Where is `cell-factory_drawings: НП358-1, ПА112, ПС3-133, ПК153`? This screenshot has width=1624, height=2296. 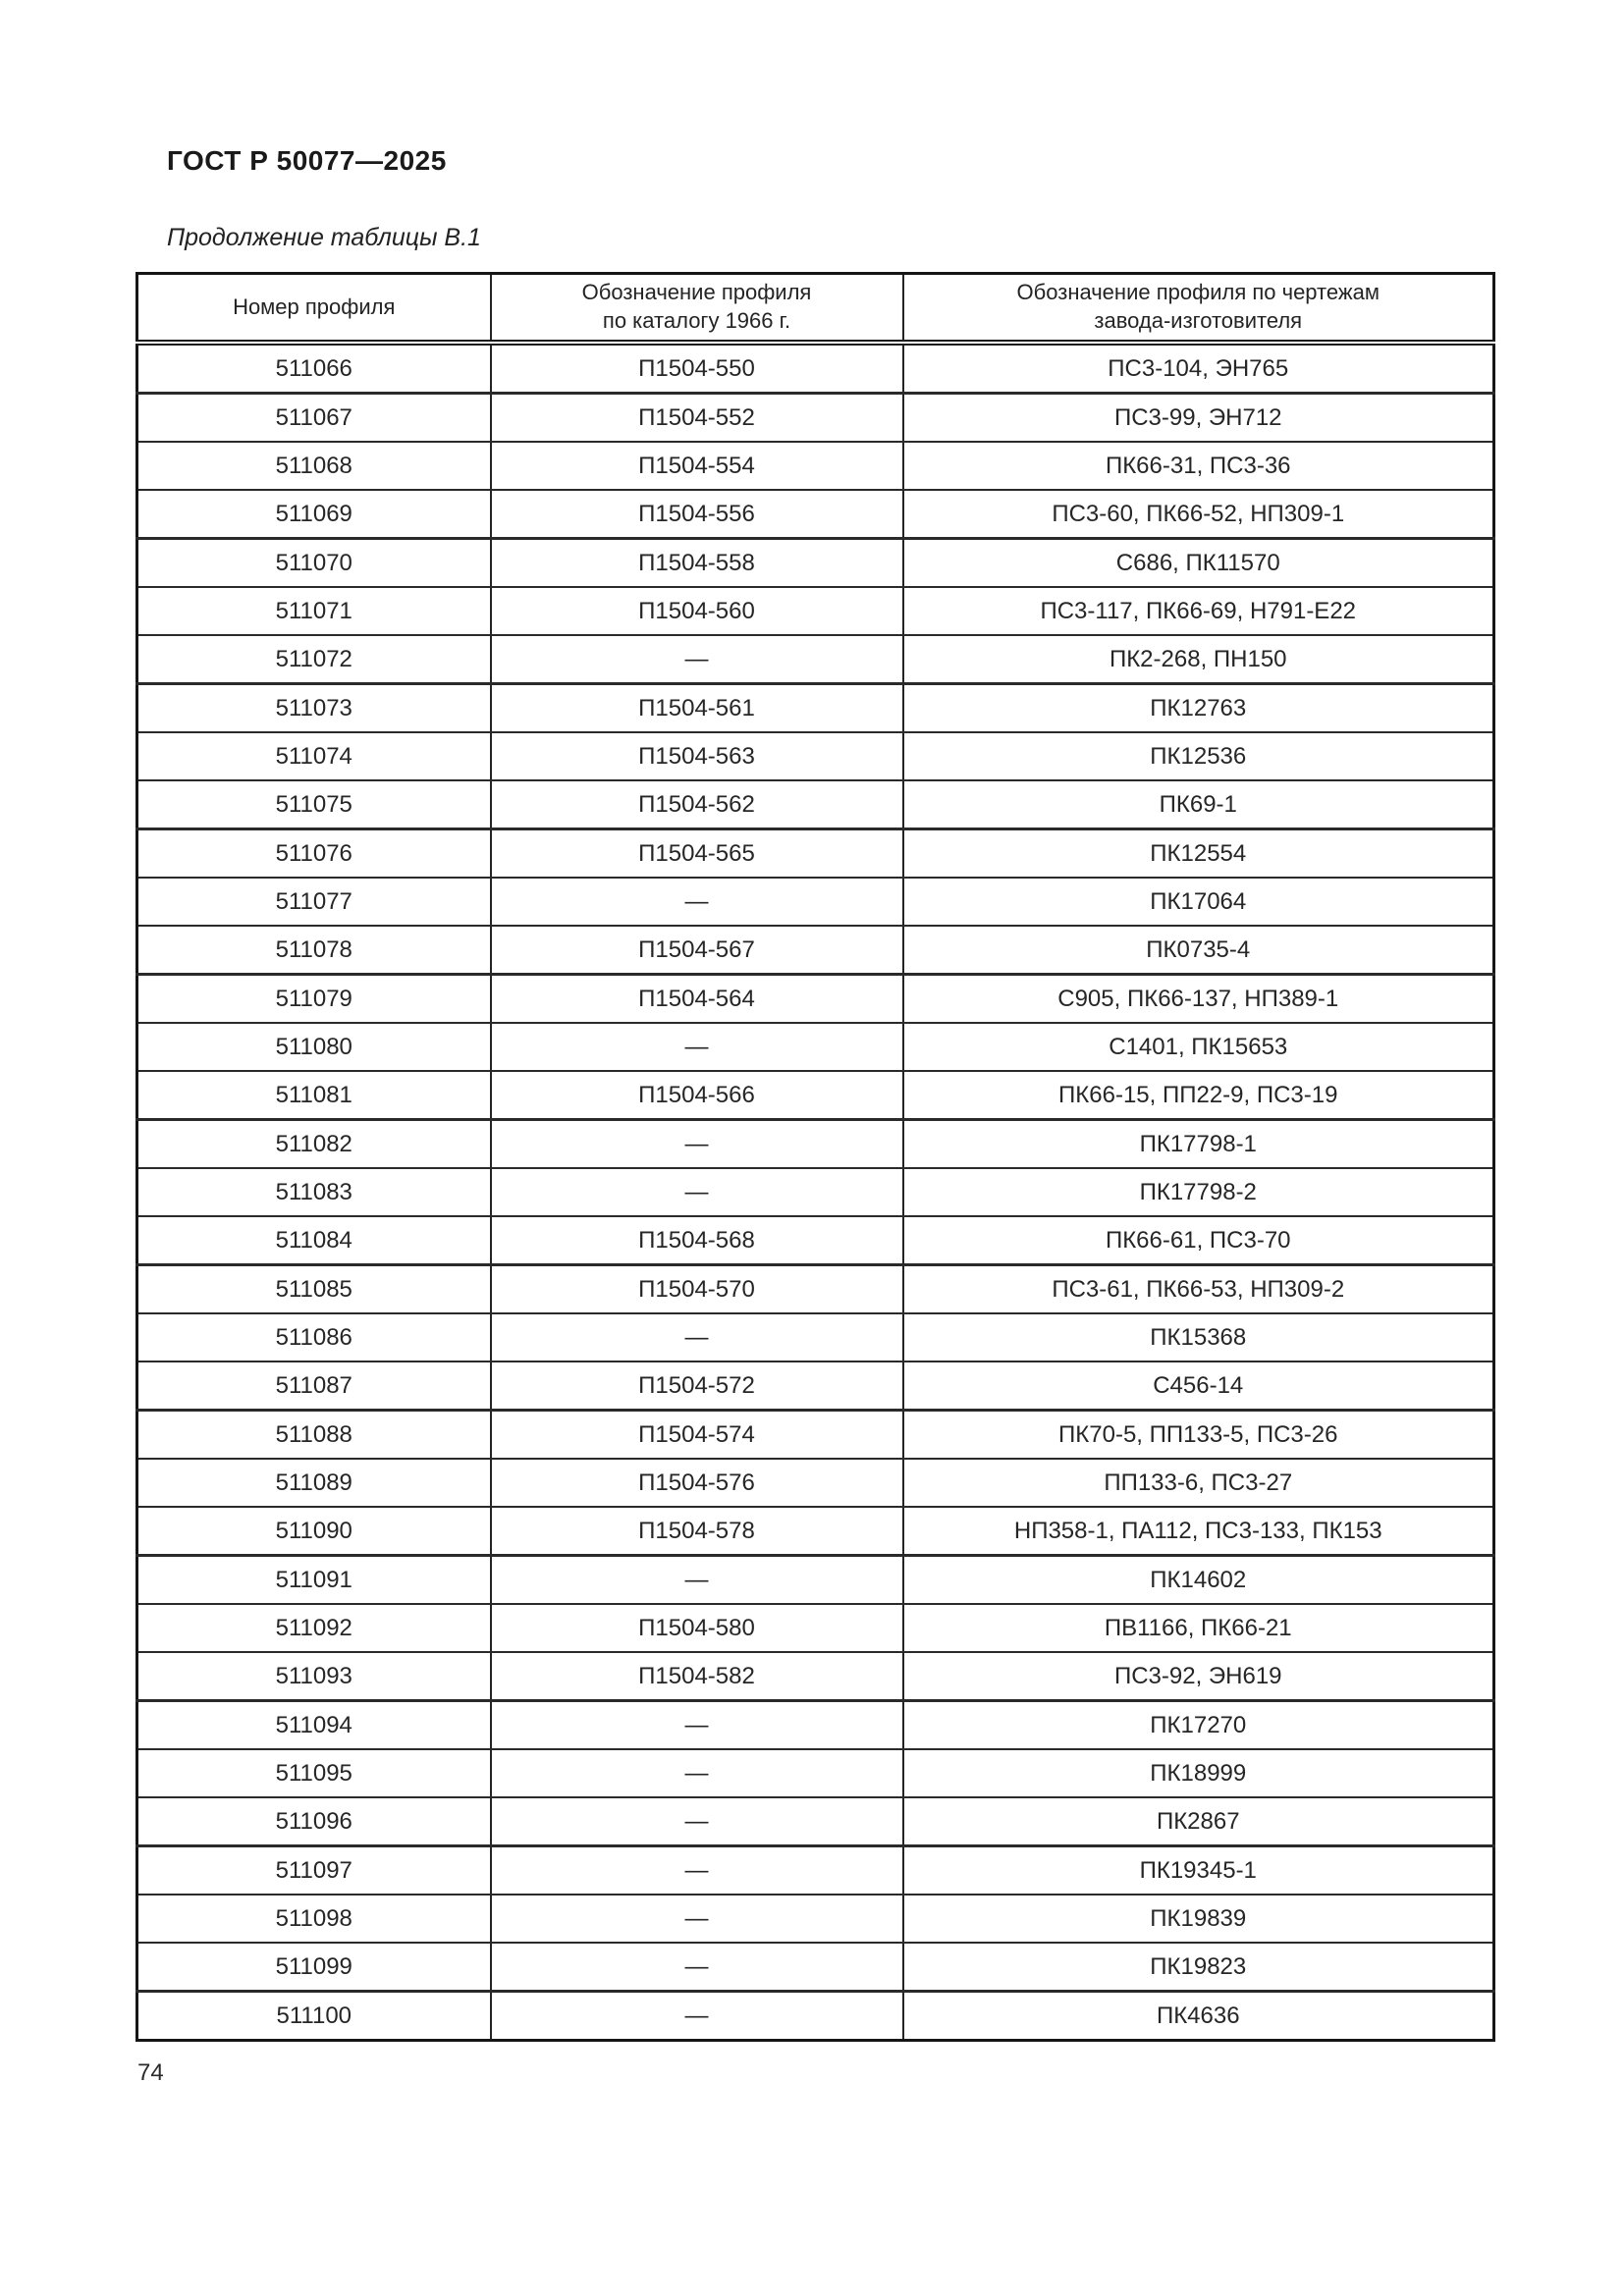 cell-factory_drawings: НП358-1, ПА112, ПС3-133, ПК153 is located at coordinates (1198, 1531).